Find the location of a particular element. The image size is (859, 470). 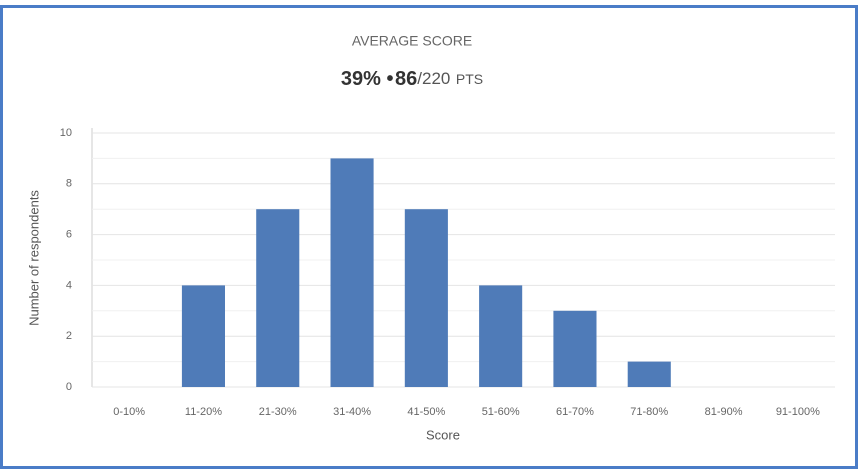

headline: 39% • 86/220 PTS is located at coordinates (412, 79).